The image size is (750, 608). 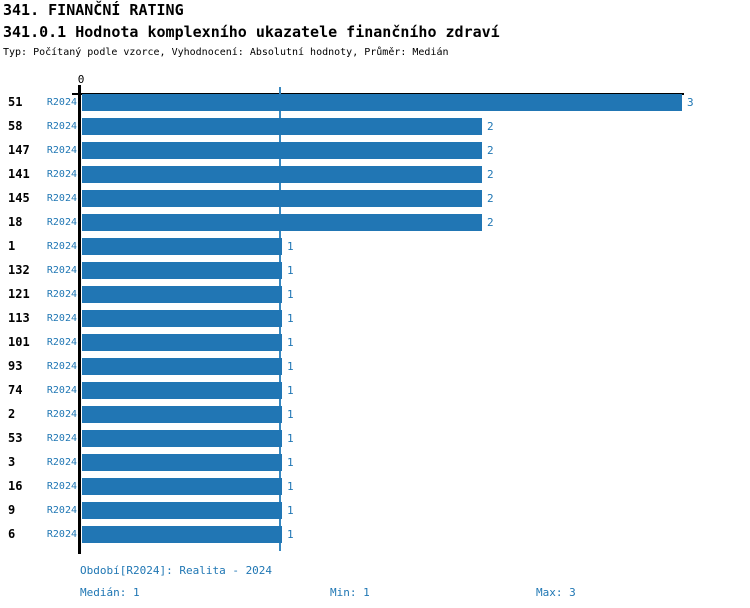 I want to click on table-row: 121 R2024 1, so click(x=375, y=298).